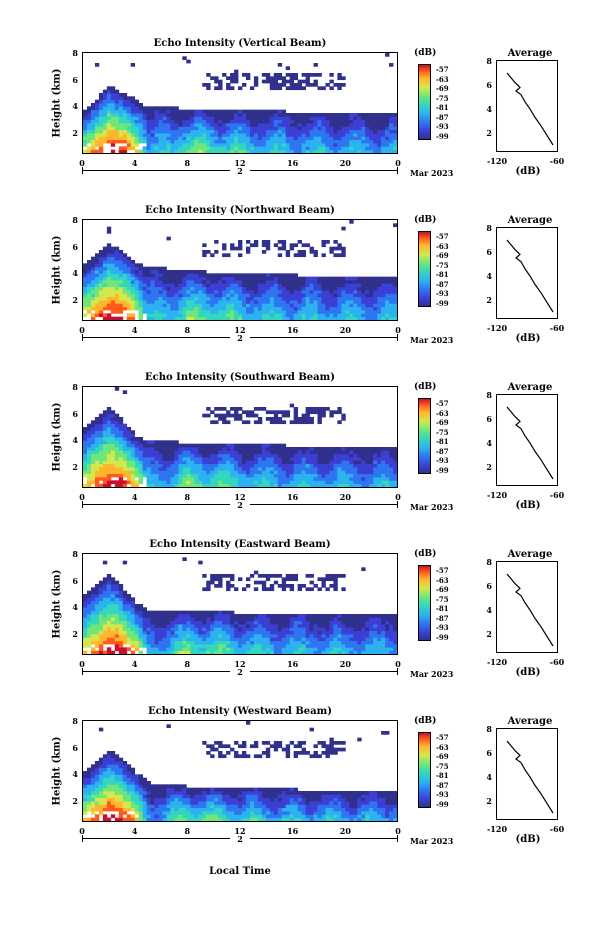 This screenshot has width=612, height=929. What do you see at coordinates (527, 607) in the screenshot?
I see `profile-plot` at bounding box center [527, 607].